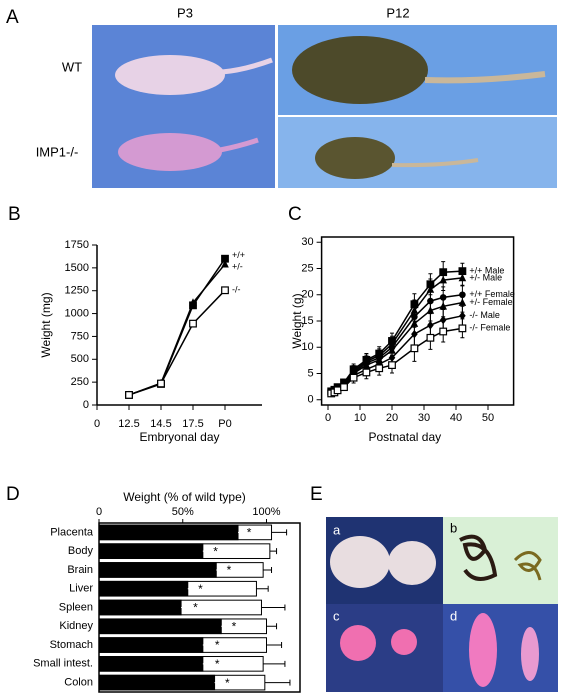 The height and width of the screenshot is (698, 565). I want to click on y-tick-label: 1750, so click(77, 245).